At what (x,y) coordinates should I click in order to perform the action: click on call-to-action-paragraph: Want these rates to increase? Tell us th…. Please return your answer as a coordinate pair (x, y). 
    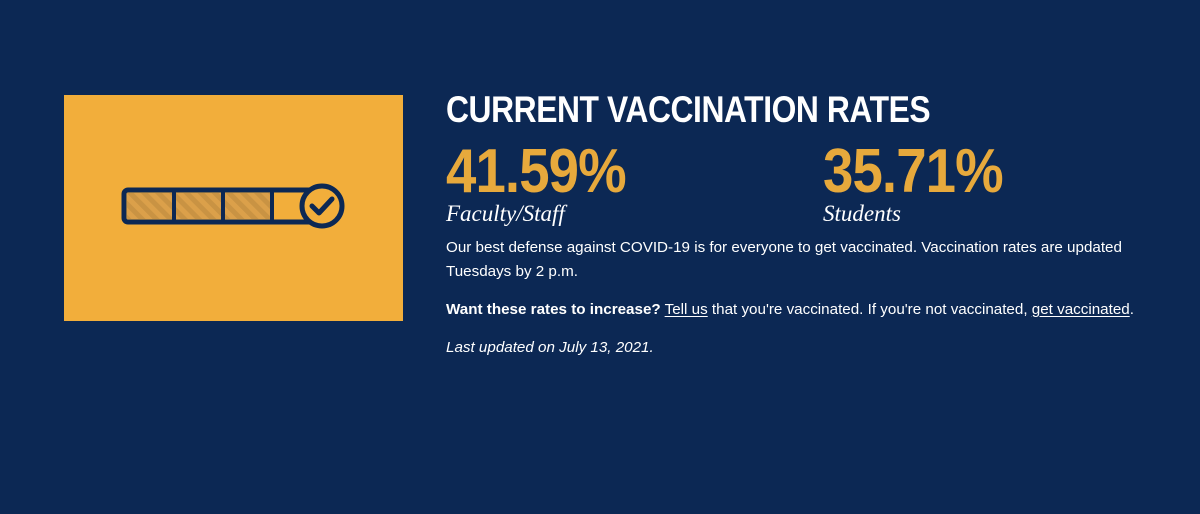
    Looking at the image, I should click on (806, 310).